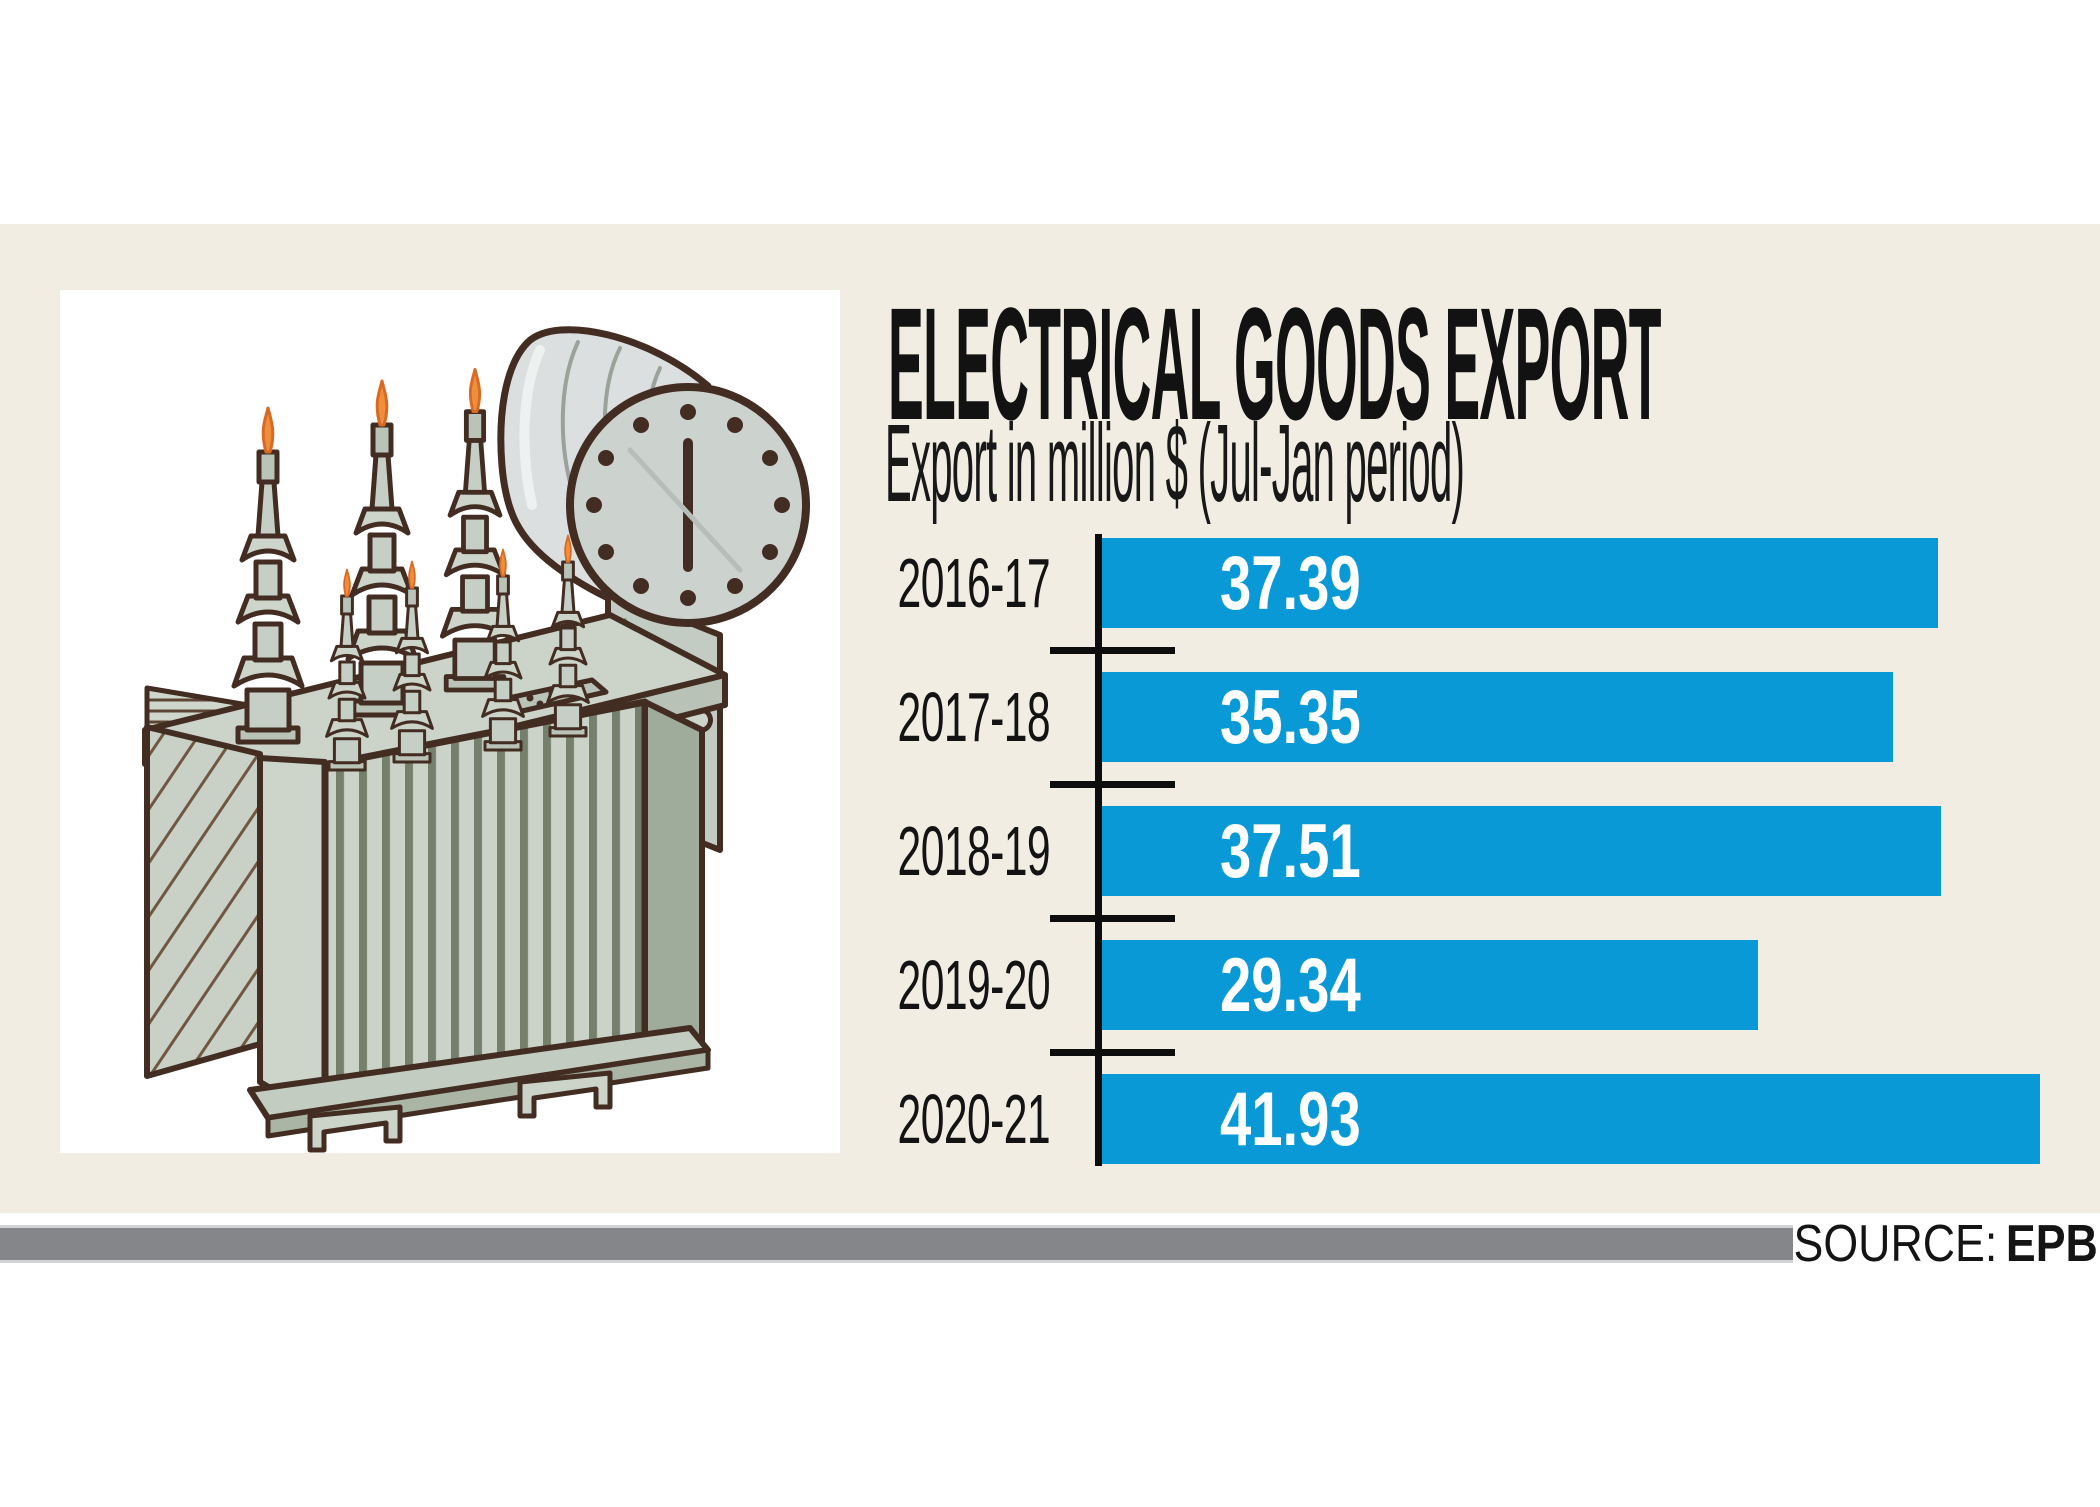 The image size is (2100, 1507). What do you see at coordinates (974, 1119) in the screenshot?
I see `year-label: 2020-21` at bounding box center [974, 1119].